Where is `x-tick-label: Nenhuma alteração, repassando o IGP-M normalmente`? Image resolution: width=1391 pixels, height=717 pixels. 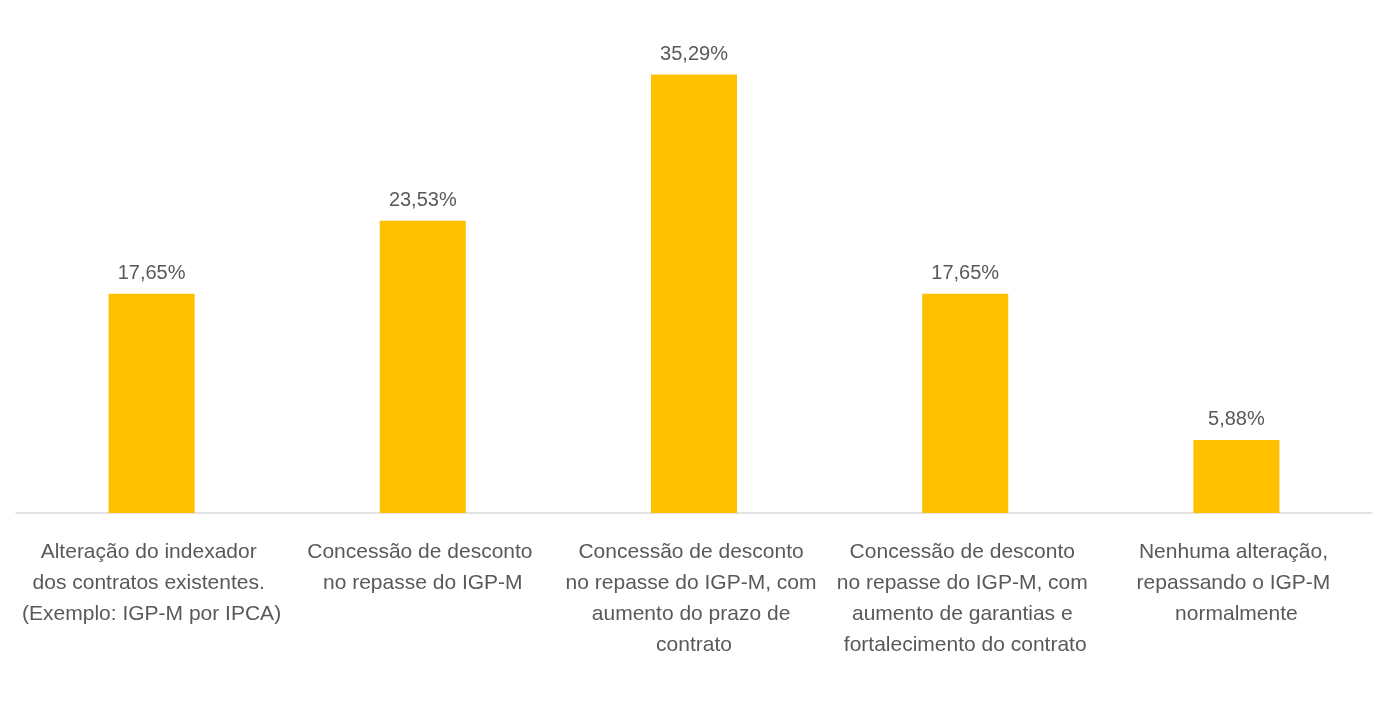 x-tick-label: Nenhuma alteração, repassando o IGP-M normalmente is located at coordinates (1236, 581).